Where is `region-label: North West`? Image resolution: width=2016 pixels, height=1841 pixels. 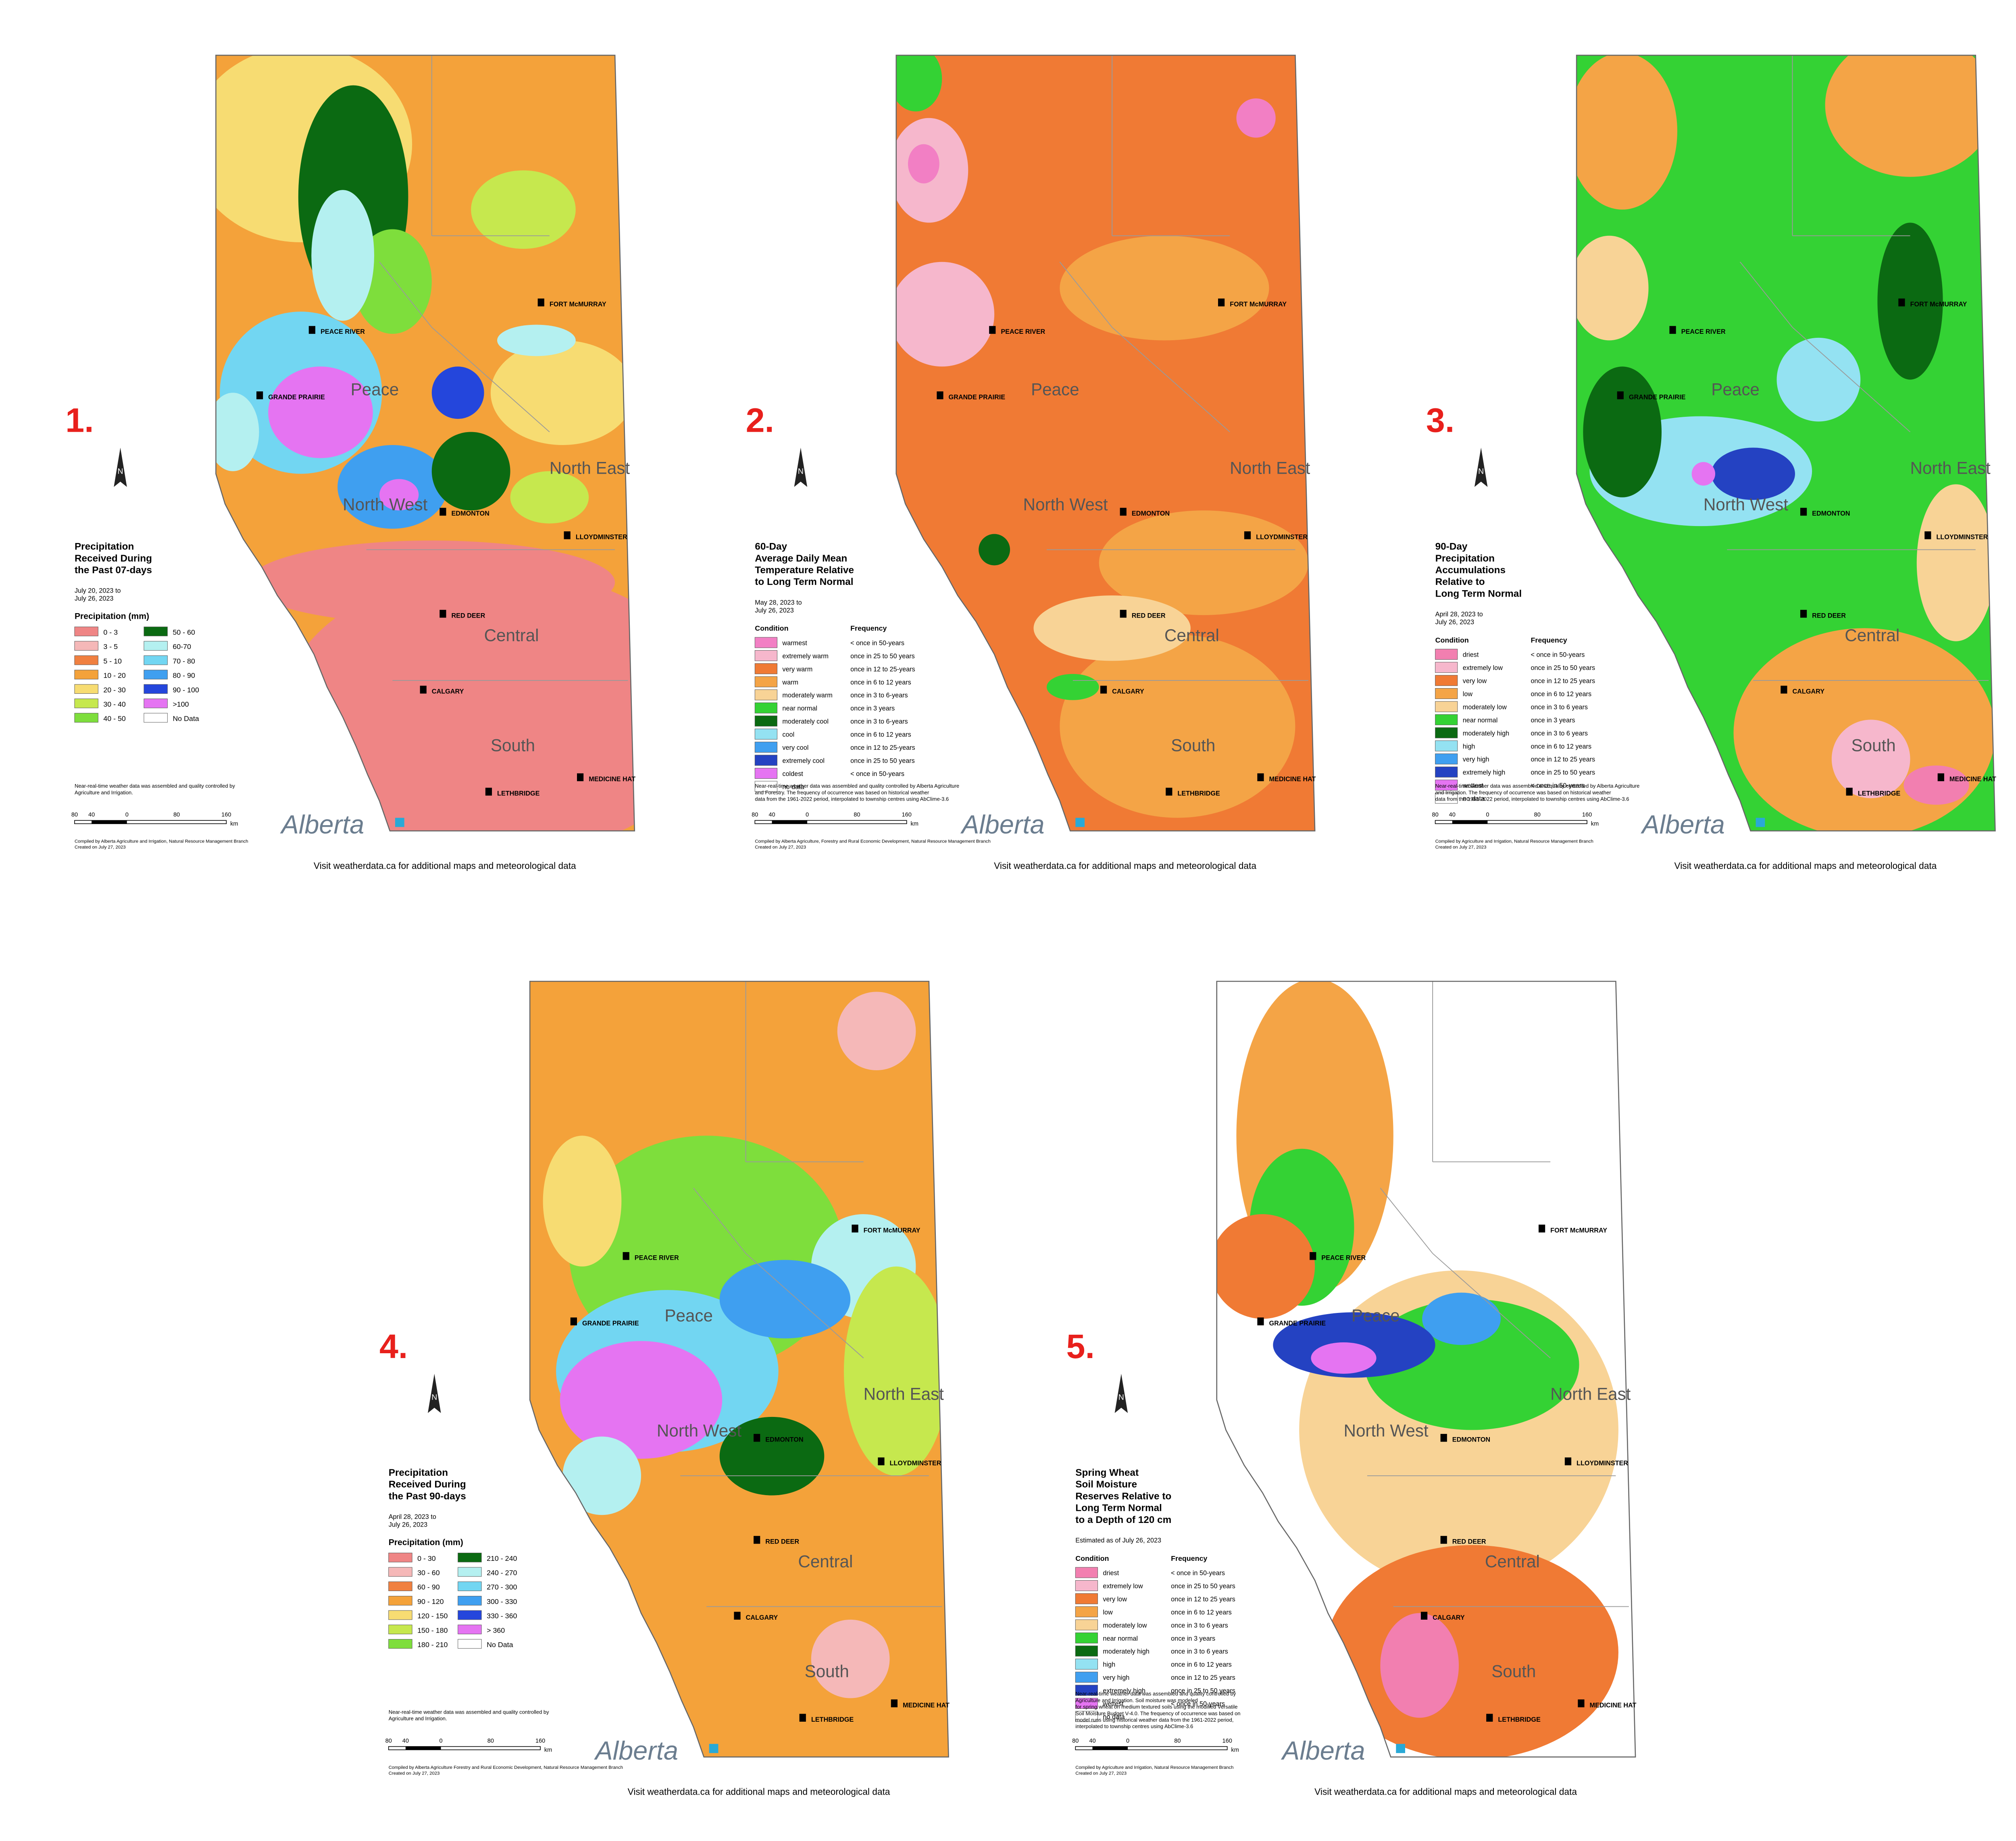
region-label: North West is located at coordinates (699, 1431).